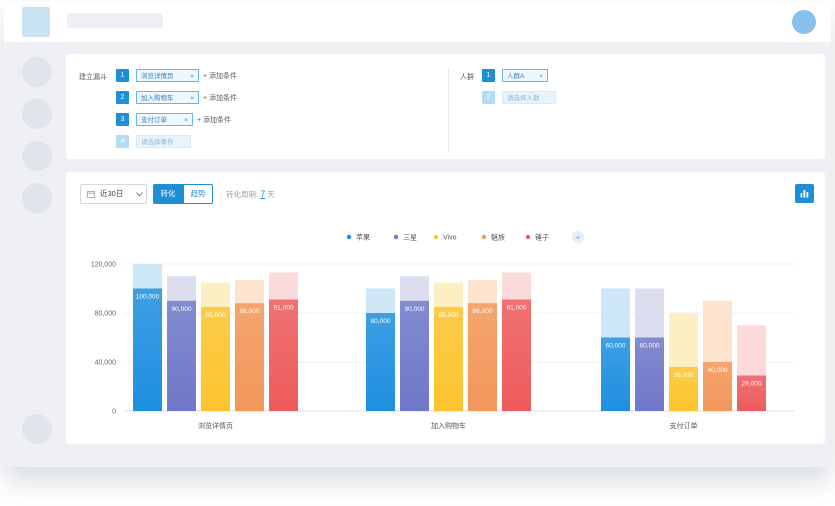  I want to click on y-tick-label: 0, so click(114, 412).